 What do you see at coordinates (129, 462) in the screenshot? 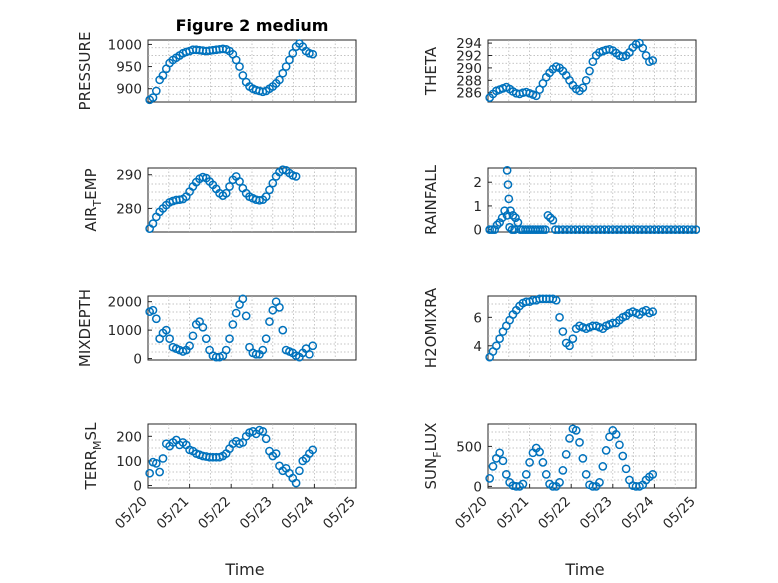
I see `y-tick-label: 100` at bounding box center [129, 462].